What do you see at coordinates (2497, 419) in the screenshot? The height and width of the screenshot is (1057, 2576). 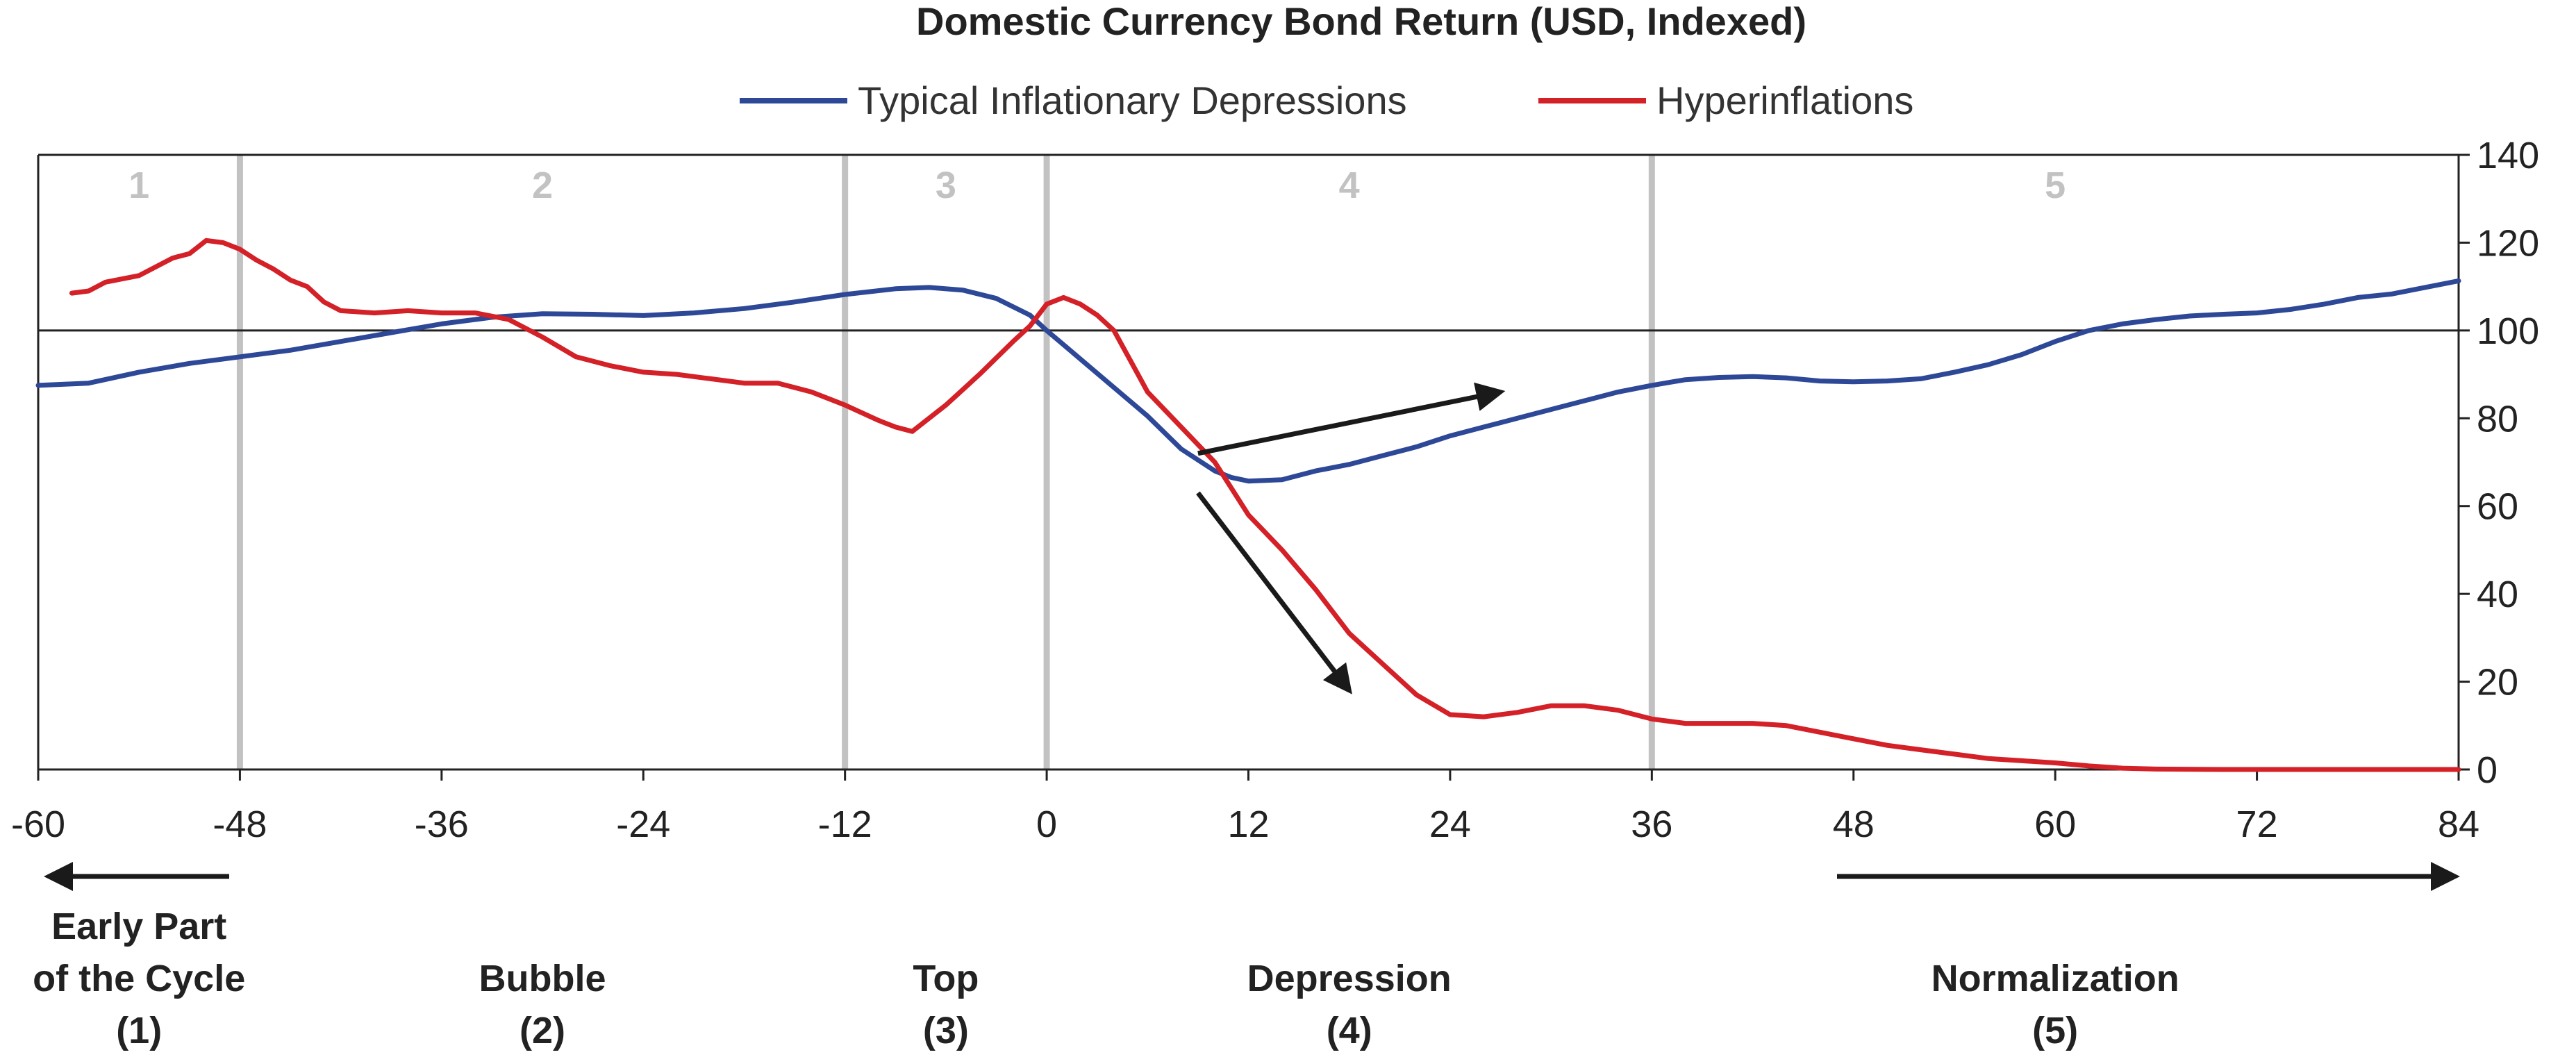 I see `y-tick-label: 80` at bounding box center [2497, 419].